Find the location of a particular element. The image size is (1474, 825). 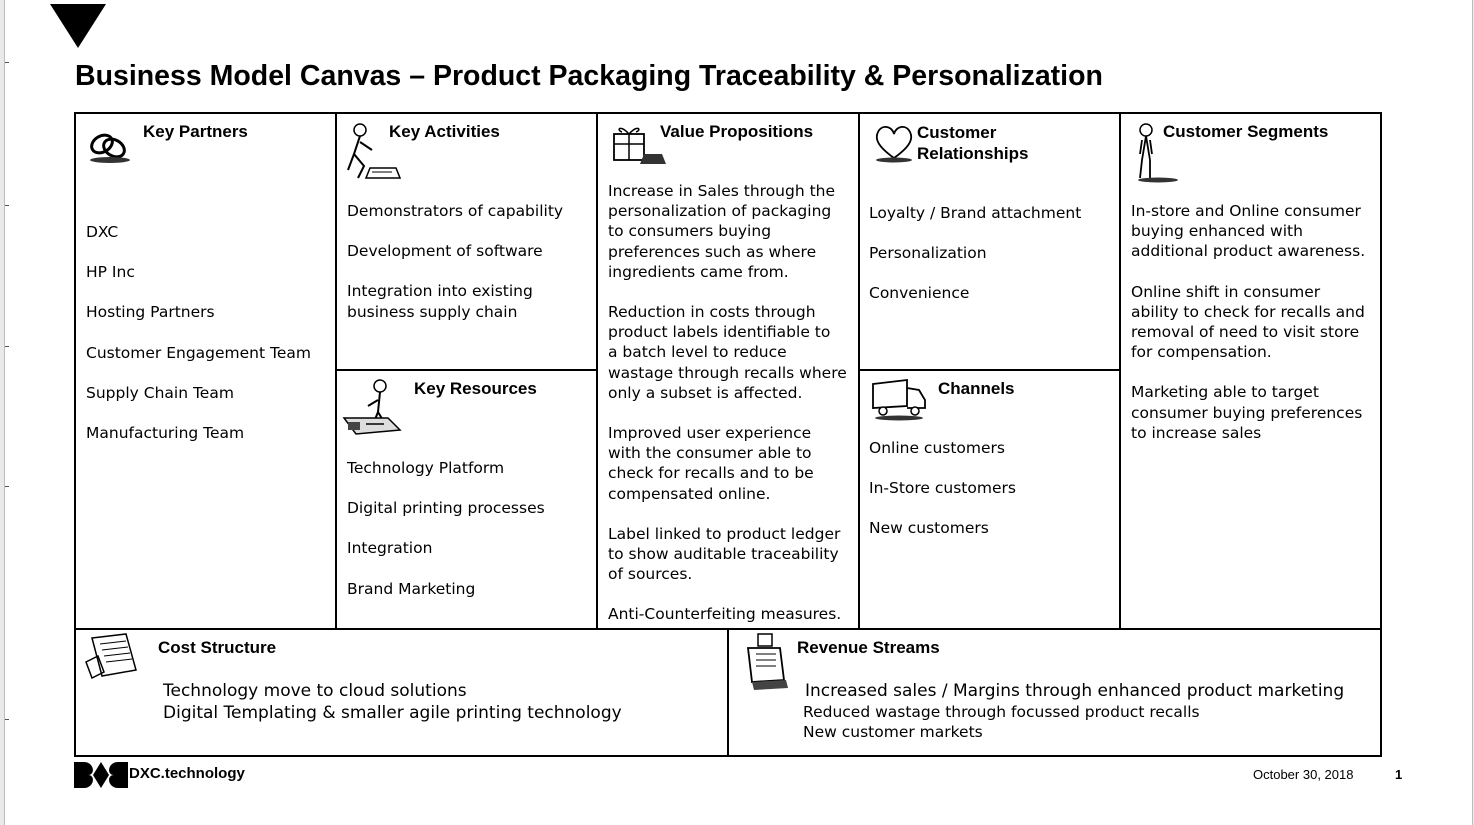

receipt-icon is located at coordinates (111, 656).